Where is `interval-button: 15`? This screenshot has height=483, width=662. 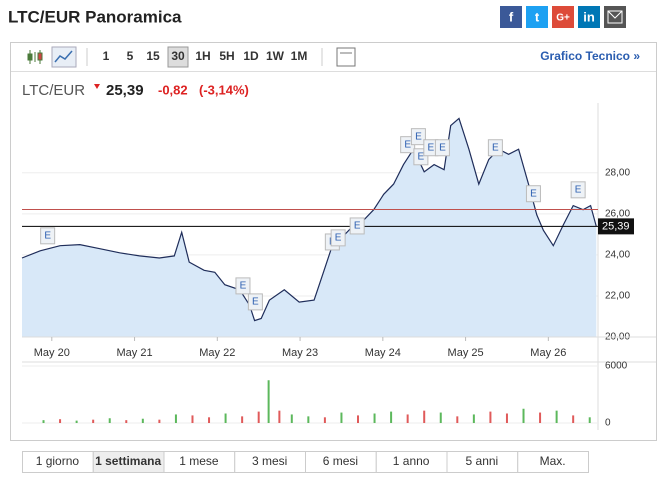
interval-button: 15 is located at coordinates (153, 56).